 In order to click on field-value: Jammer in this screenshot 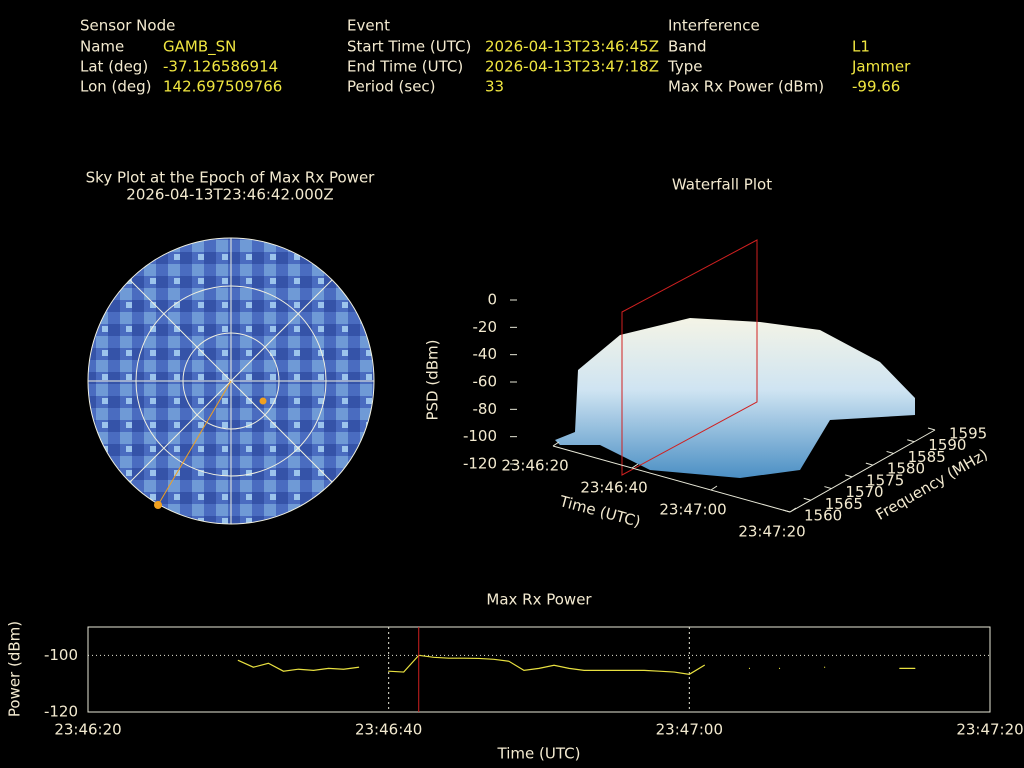, I will do `click(881, 67)`.